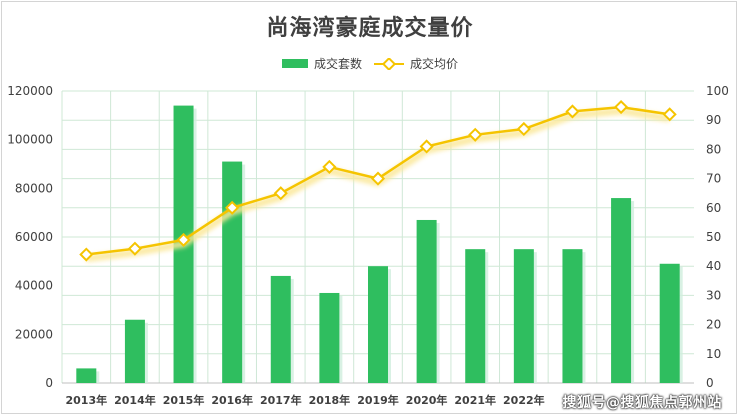  I want to click on y-tick-right-label: 100, so click(717, 91).